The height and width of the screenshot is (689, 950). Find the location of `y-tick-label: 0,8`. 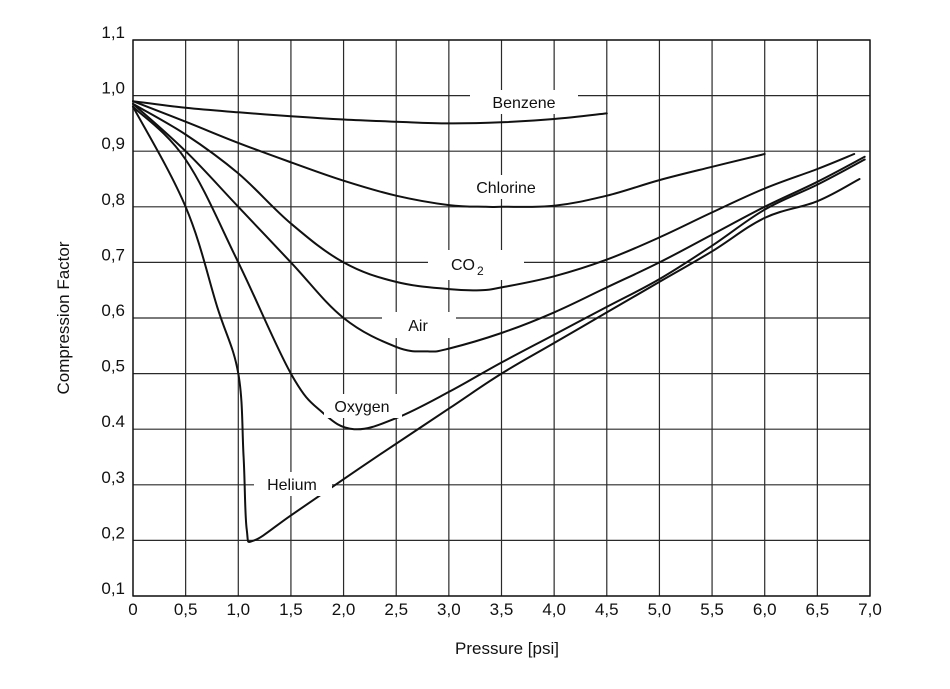

y-tick-label: 0,8 is located at coordinates (113, 199).